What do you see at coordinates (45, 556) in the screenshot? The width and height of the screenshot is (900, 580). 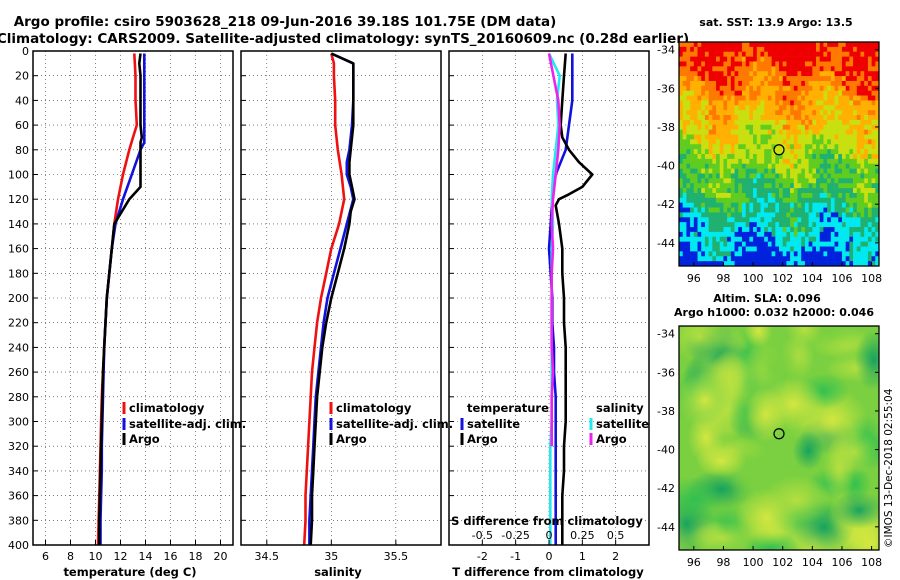 I see `x-tick-label: 6` at bounding box center [45, 556].